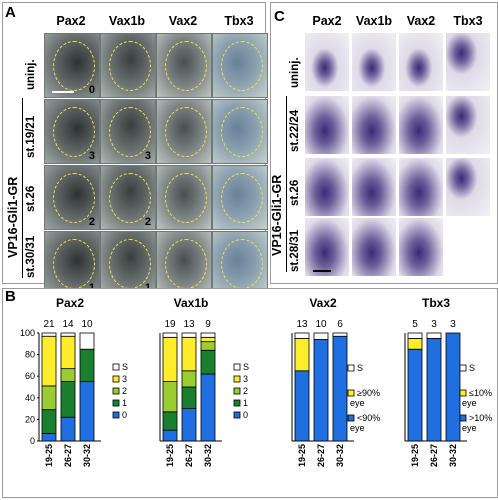  I want to click on panel-c-col-head-2: Vax2, so click(421, 21).